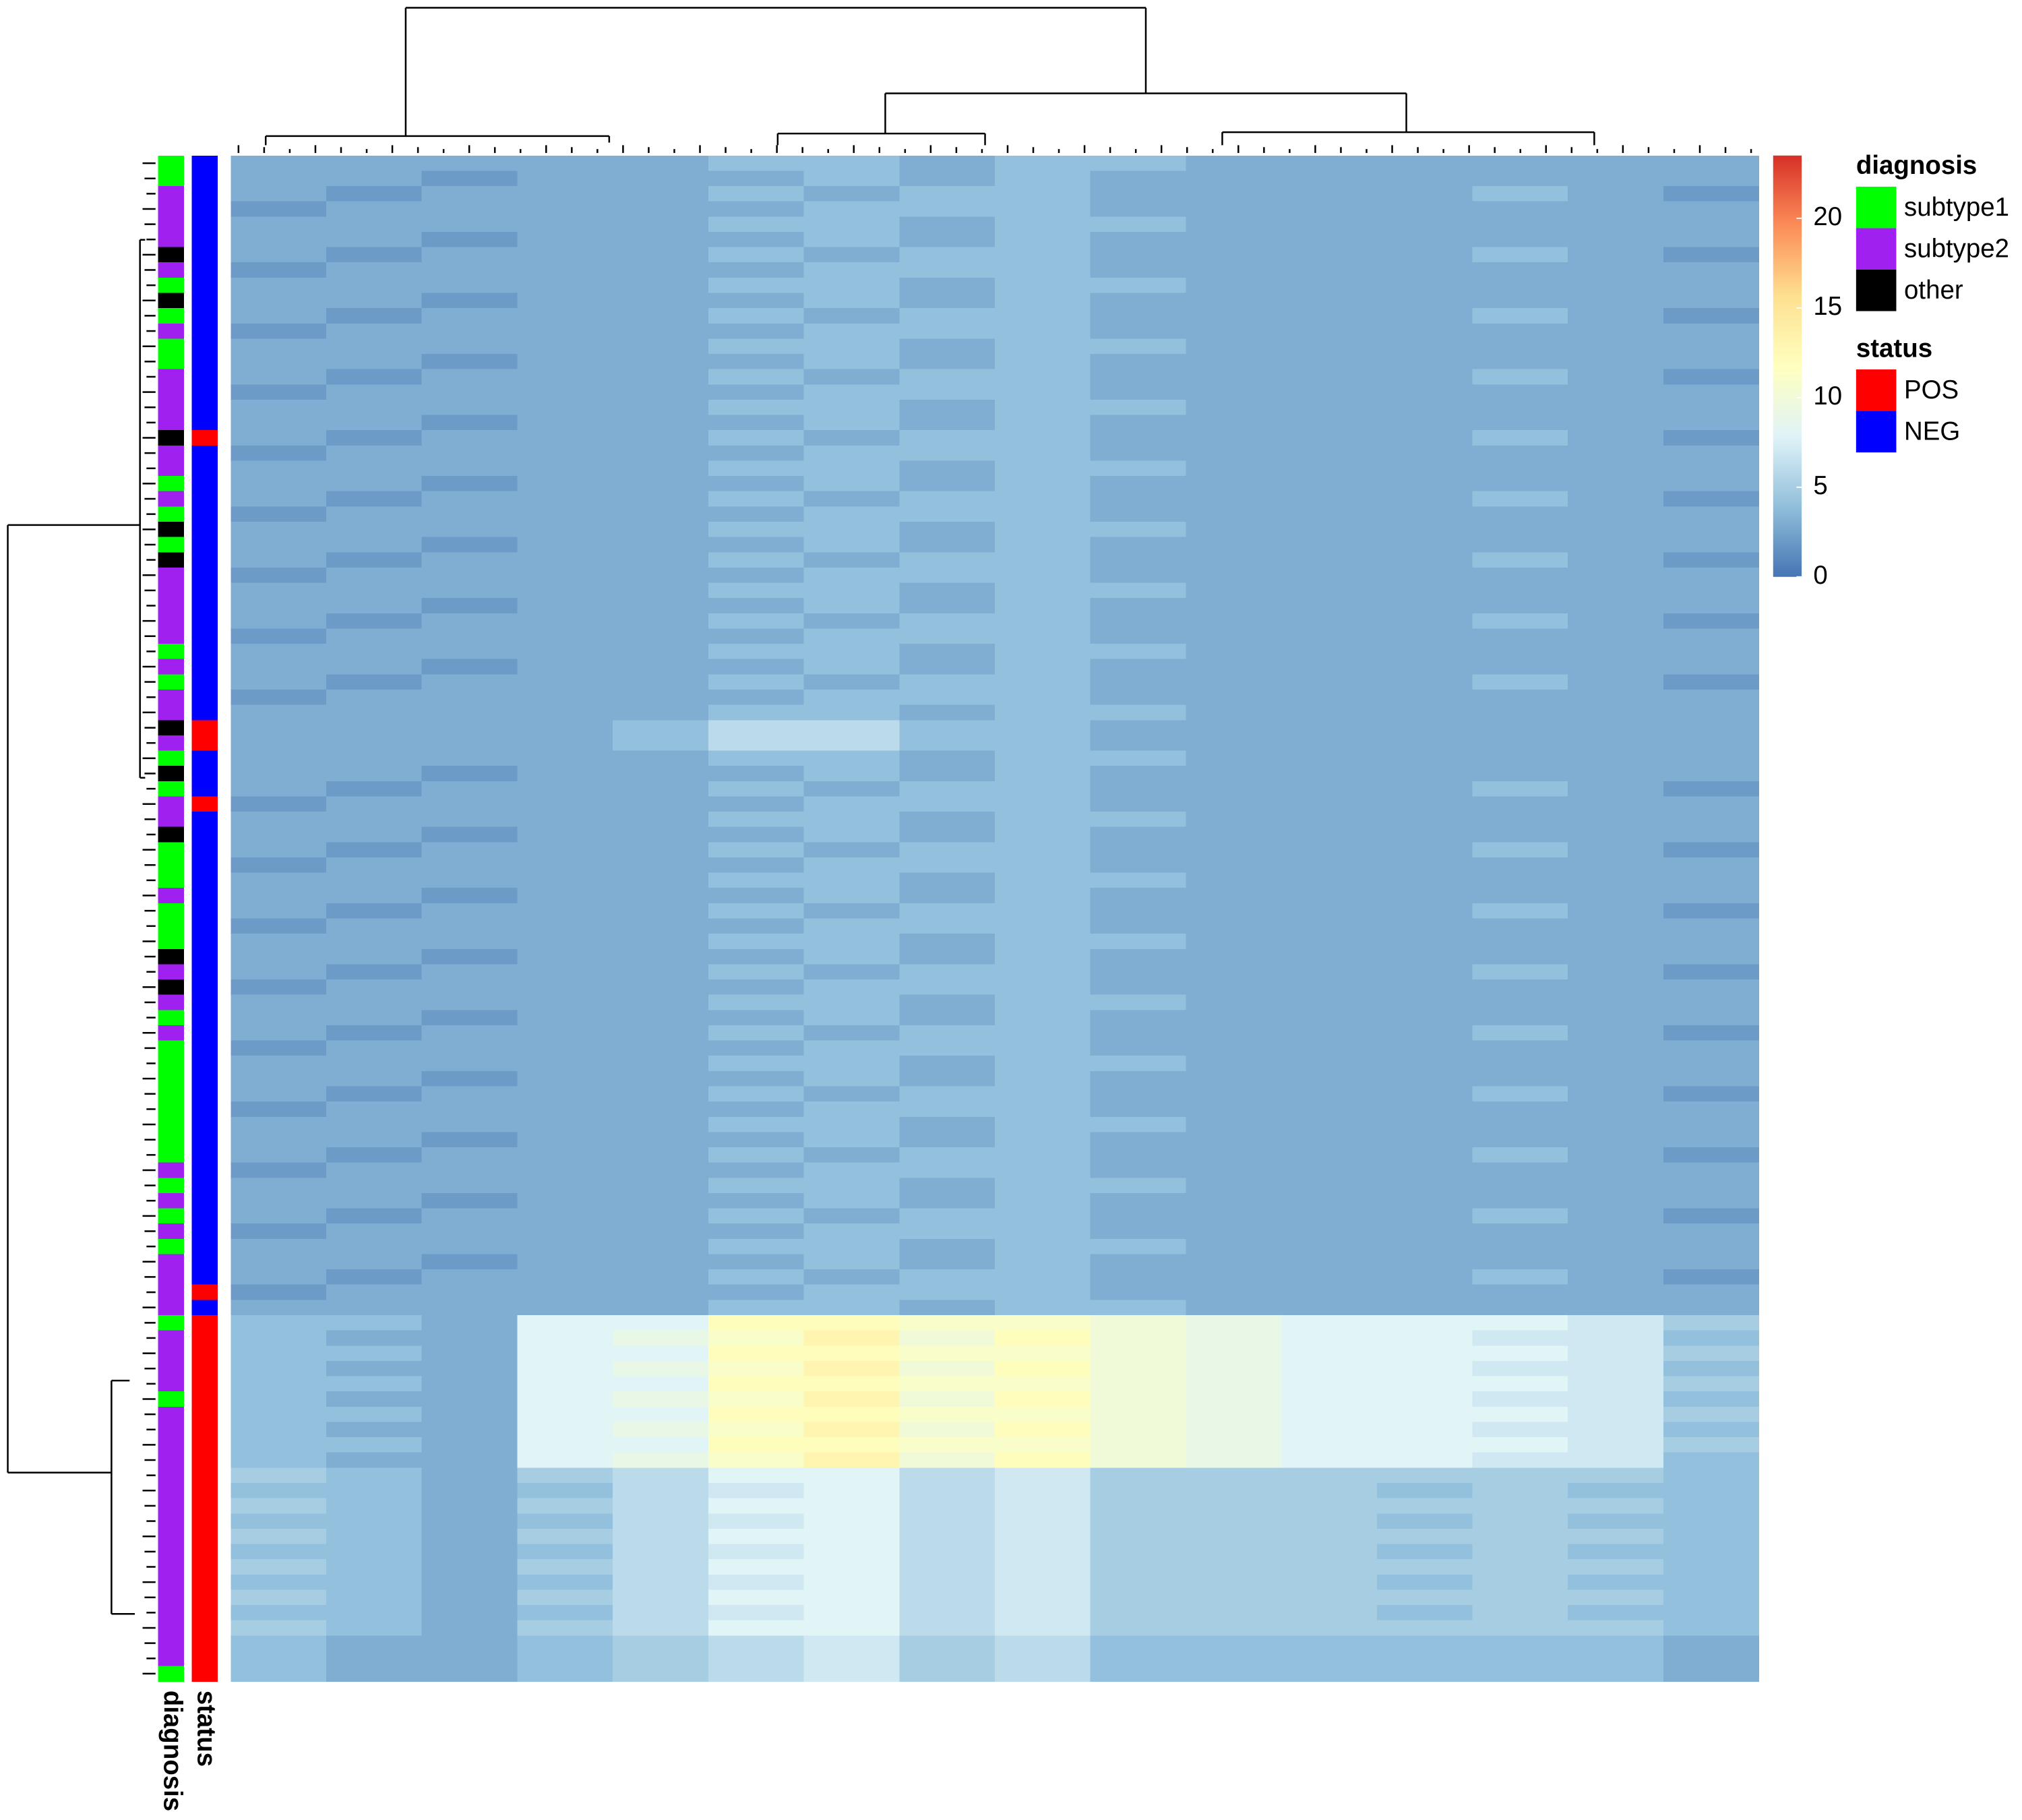 The width and height of the screenshot is (2022, 1820). What do you see at coordinates (1827, 306) in the screenshot?
I see `colorbar-tick-label: 15` at bounding box center [1827, 306].